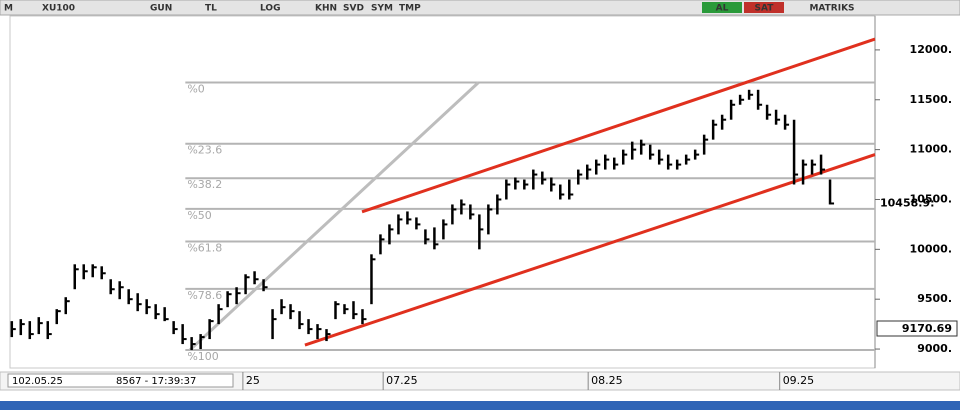 The width and height of the screenshot is (960, 410). I want to click on fib-label: %100, so click(202, 356).